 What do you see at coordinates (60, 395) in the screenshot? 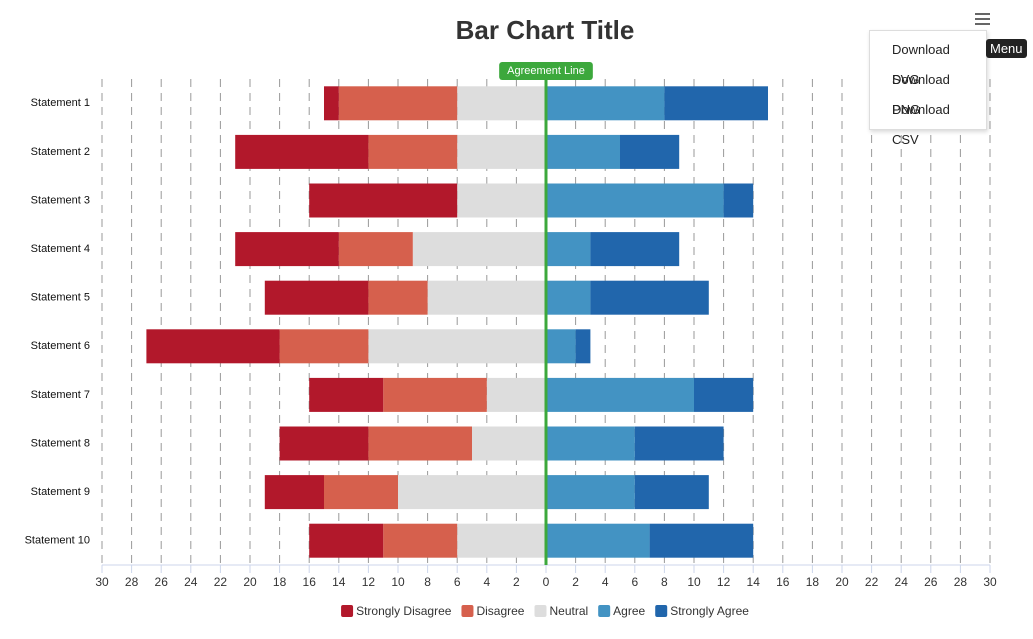
I see `y-tick-label: Statement 7` at bounding box center [60, 395].